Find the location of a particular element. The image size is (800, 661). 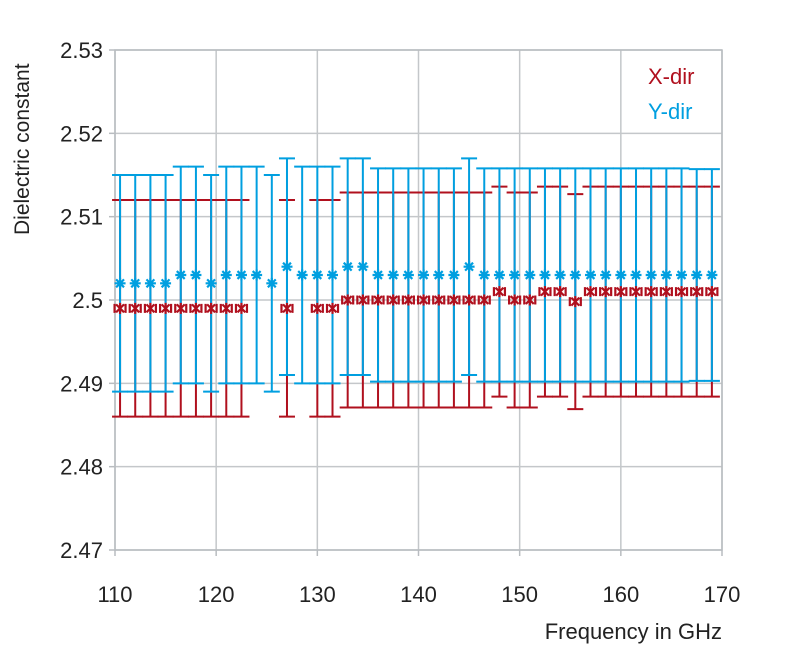

y-tick-label: 2.49 is located at coordinates (81, 383).